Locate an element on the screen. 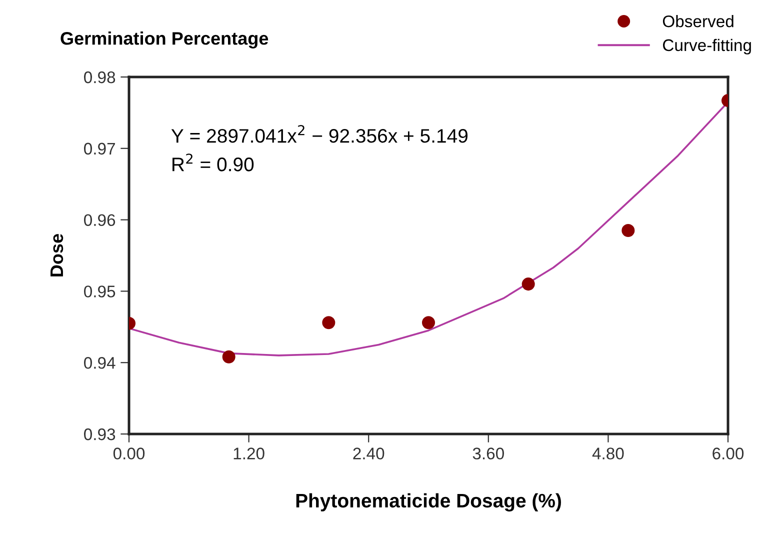 This screenshot has height=543, width=767. x-tick-label: 0.00 is located at coordinates (129, 454).